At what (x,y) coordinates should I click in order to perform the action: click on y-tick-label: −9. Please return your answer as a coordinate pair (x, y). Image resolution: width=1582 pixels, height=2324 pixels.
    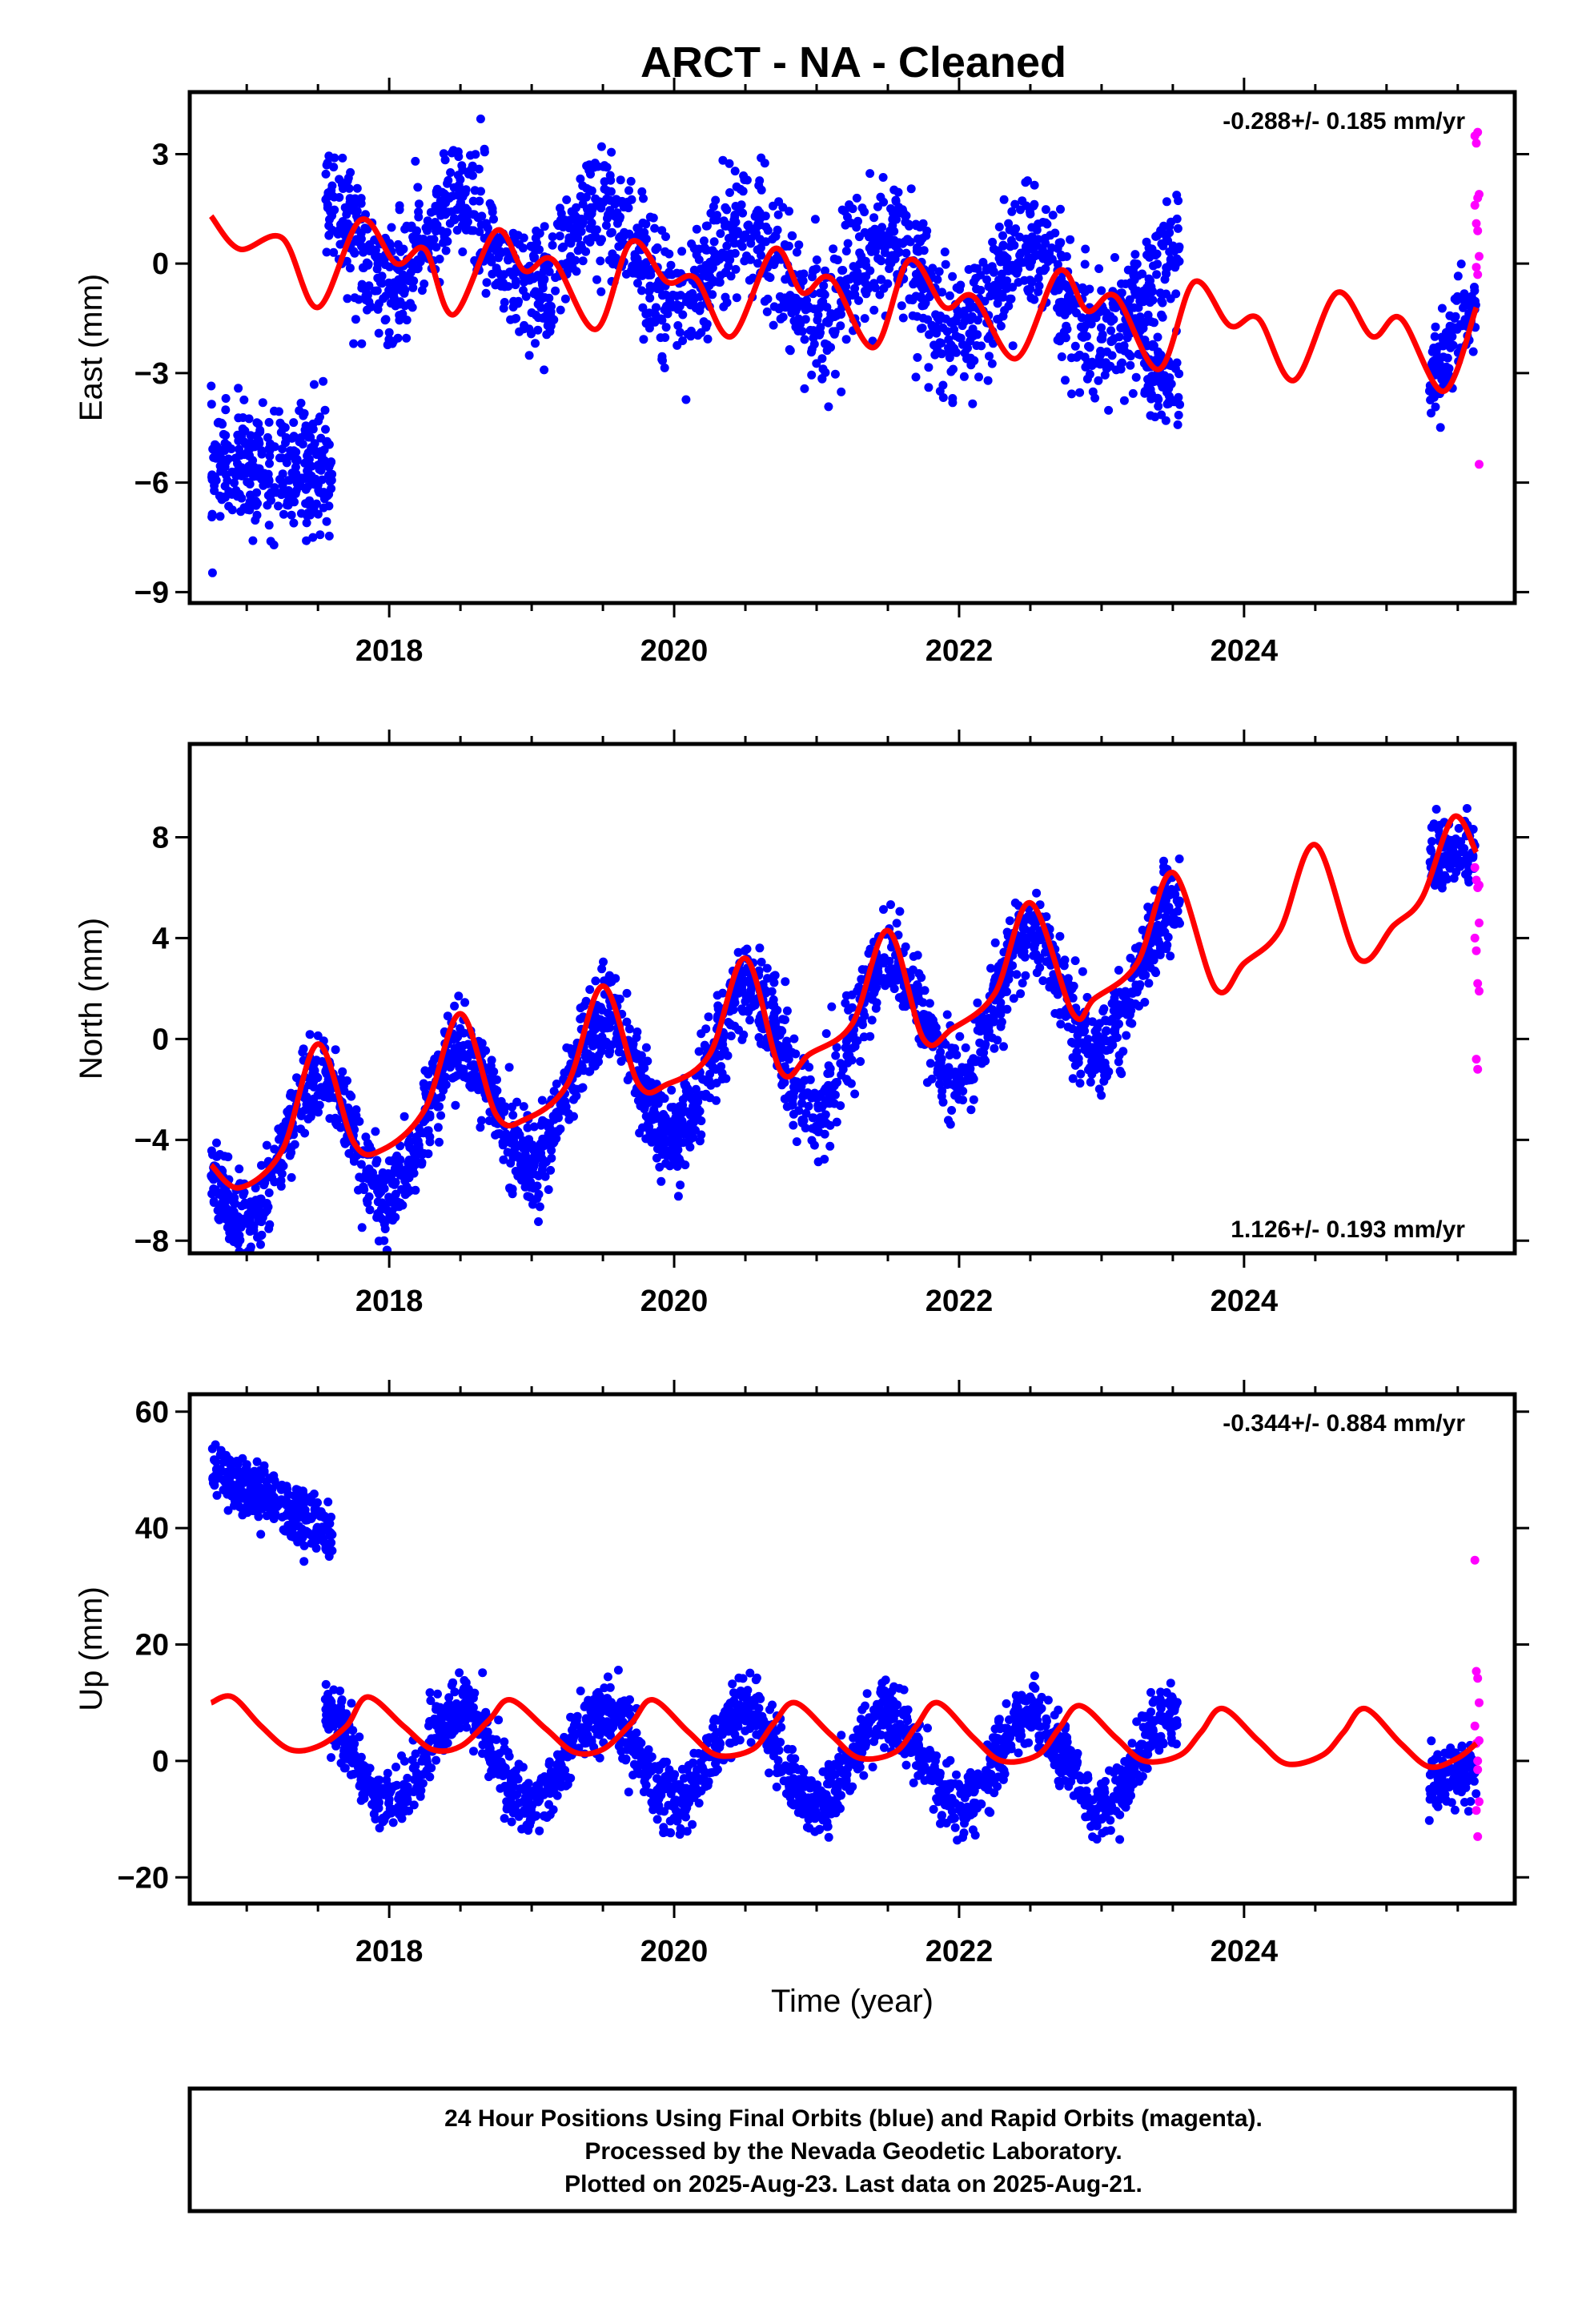
    Looking at the image, I should click on (152, 592).